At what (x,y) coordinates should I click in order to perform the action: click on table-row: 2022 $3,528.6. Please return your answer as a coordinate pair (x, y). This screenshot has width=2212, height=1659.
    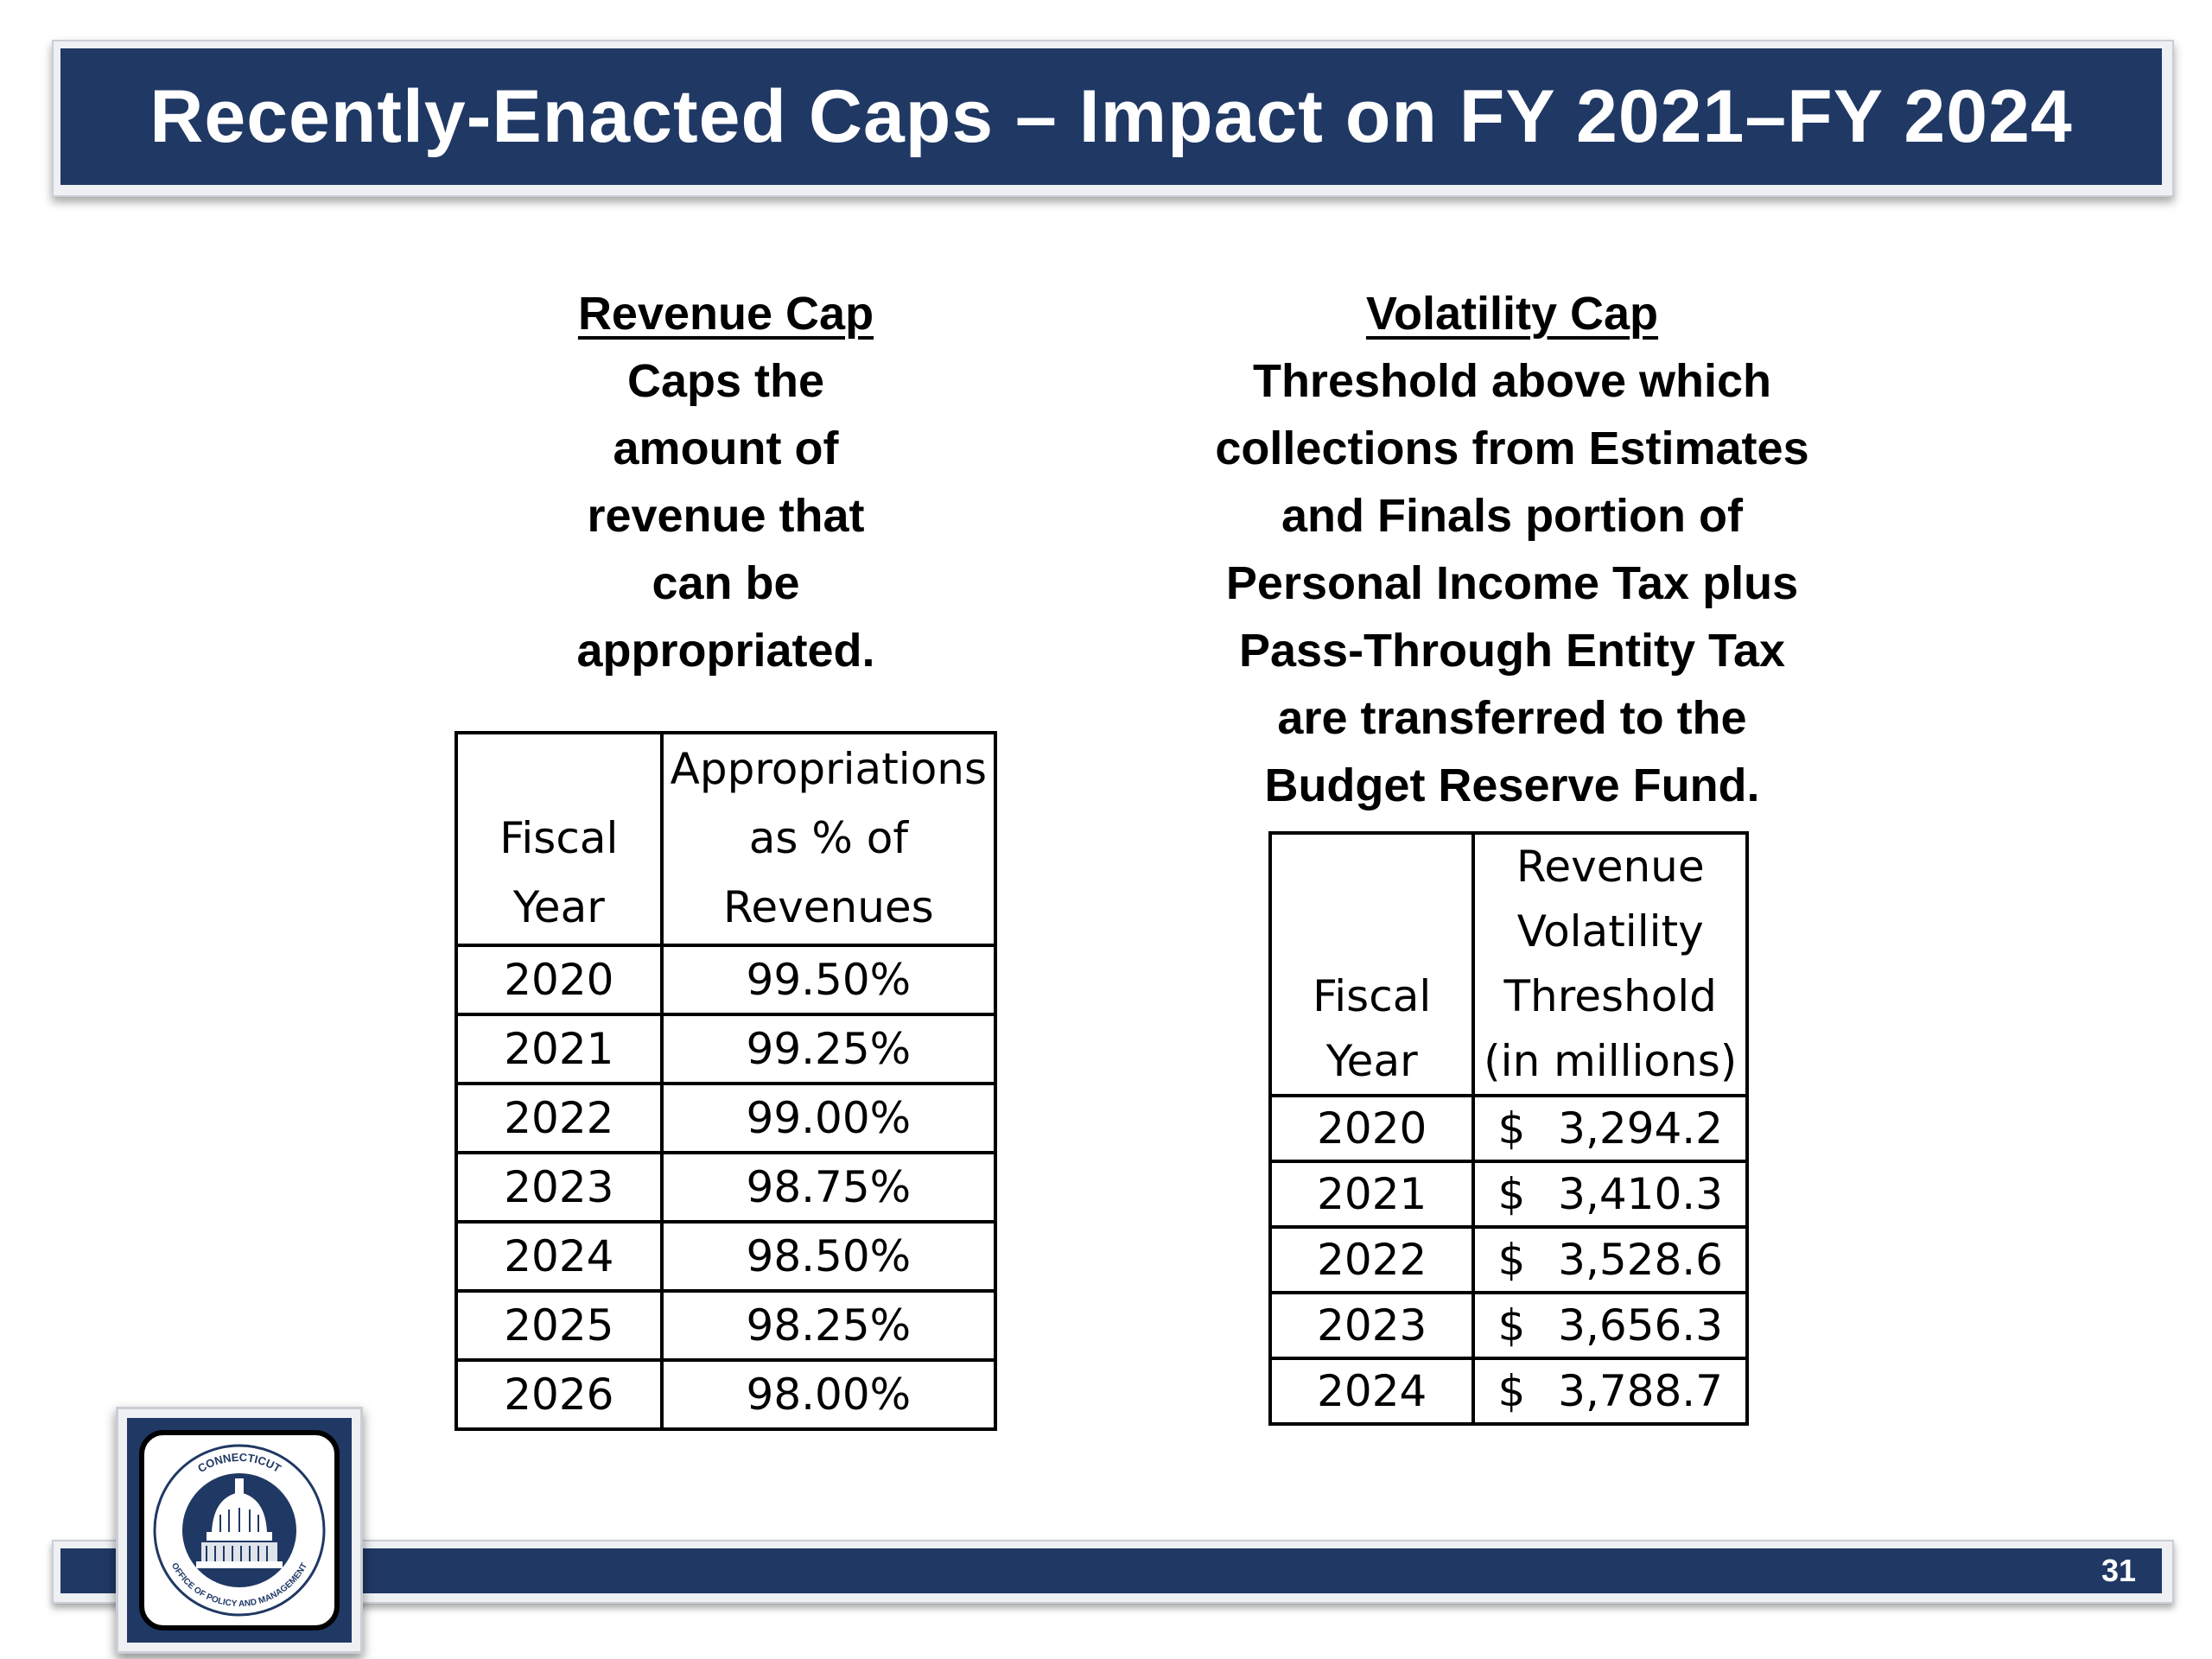
    Looking at the image, I should click on (1508, 1259).